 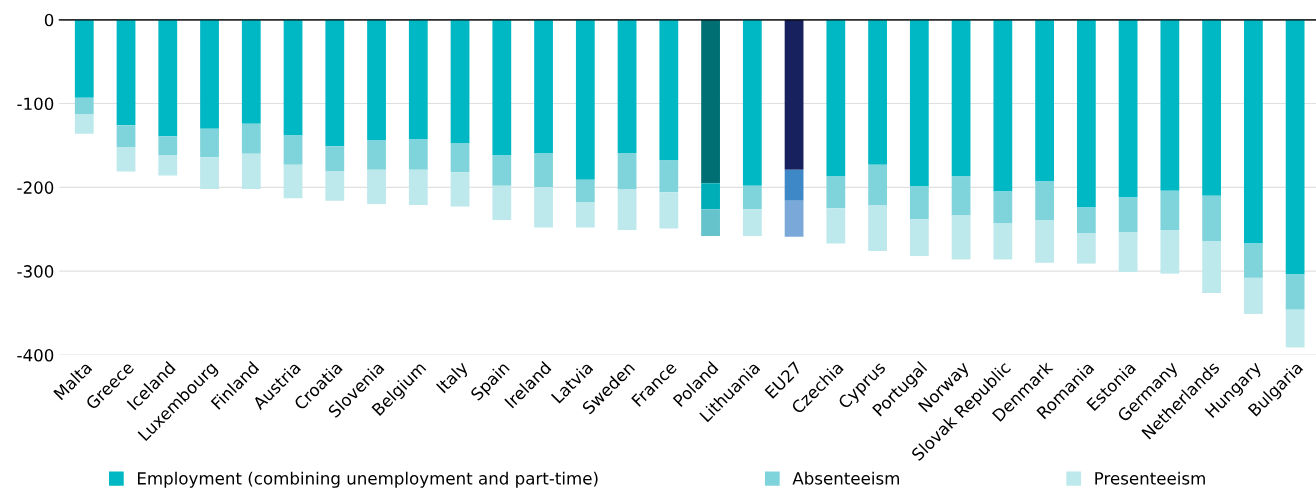 What do you see at coordinates (49, 20) in the screenshot?
I see `y-tick-label: 0` at bounding box center [49, 20].